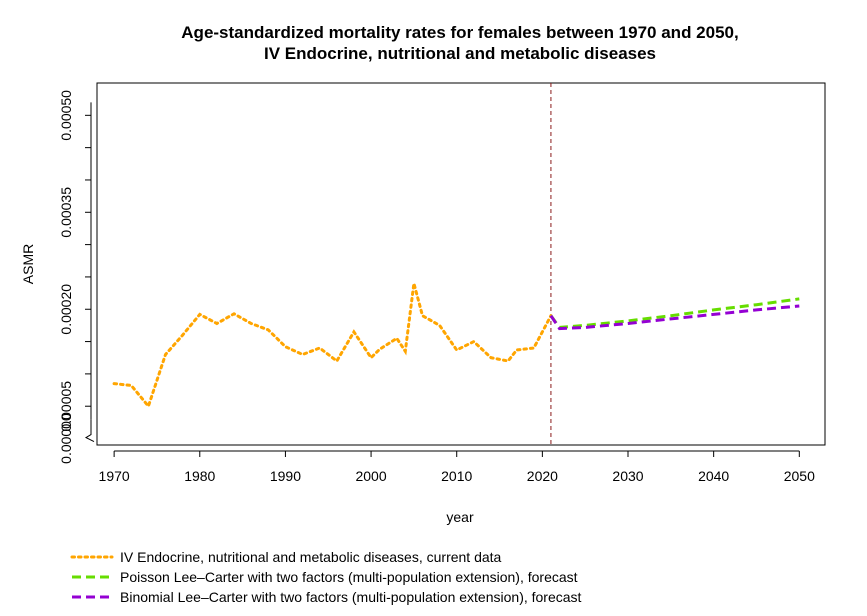 The height and width of the screenshot is (616, 867). Describe the element at coordinates (199, 476) in the screenshot. I see `x-tick-label: 1980` at that location.